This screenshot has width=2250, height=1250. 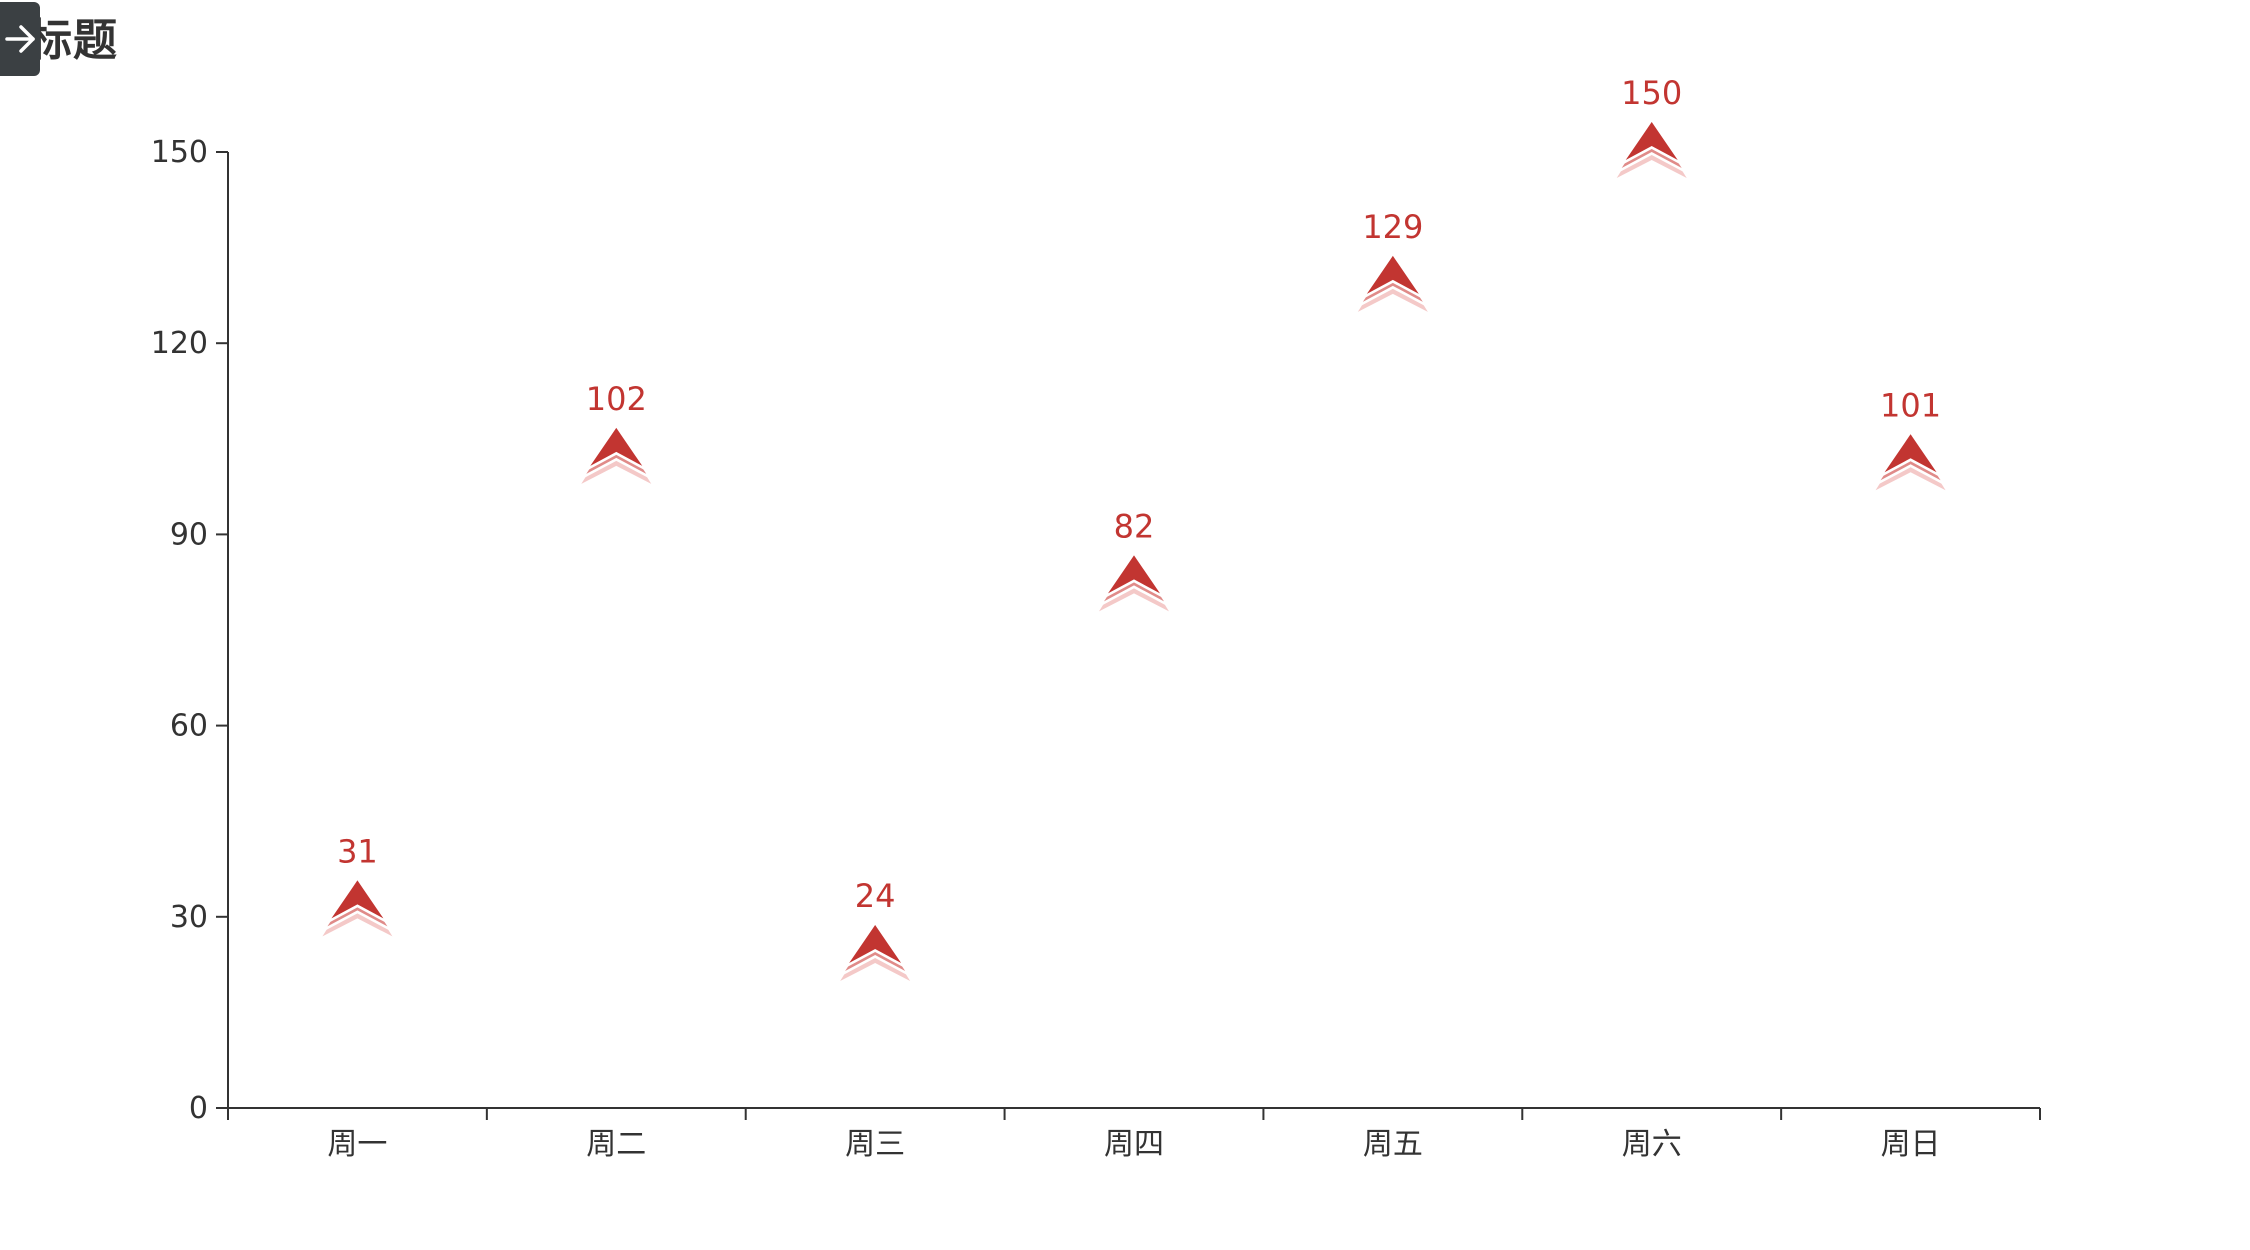 I want to click on y-tick-label: 90, so click(x=189, y=534).